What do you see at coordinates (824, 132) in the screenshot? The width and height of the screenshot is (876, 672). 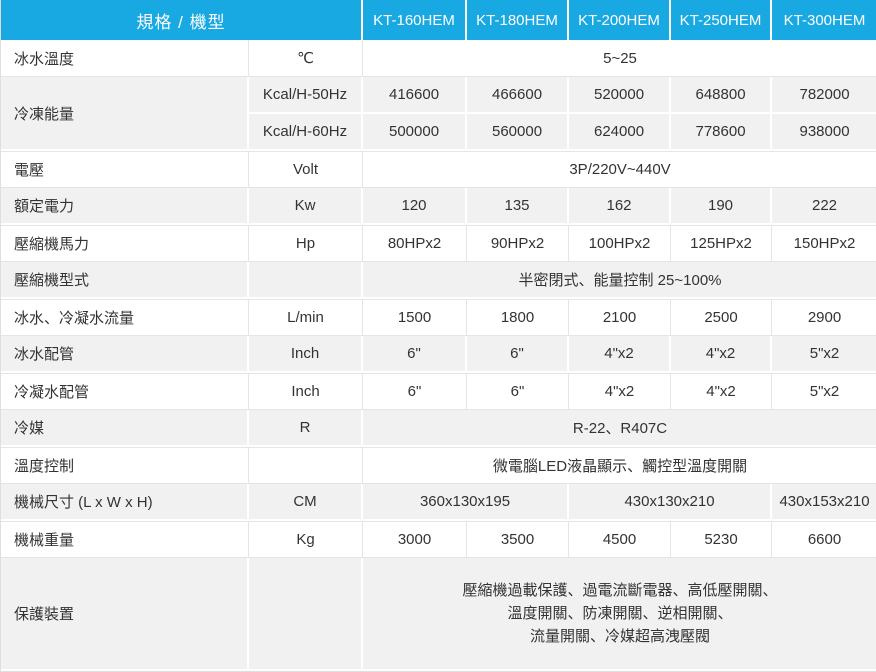 I see `value-cell: 938000` at bounding box center [824, 132].